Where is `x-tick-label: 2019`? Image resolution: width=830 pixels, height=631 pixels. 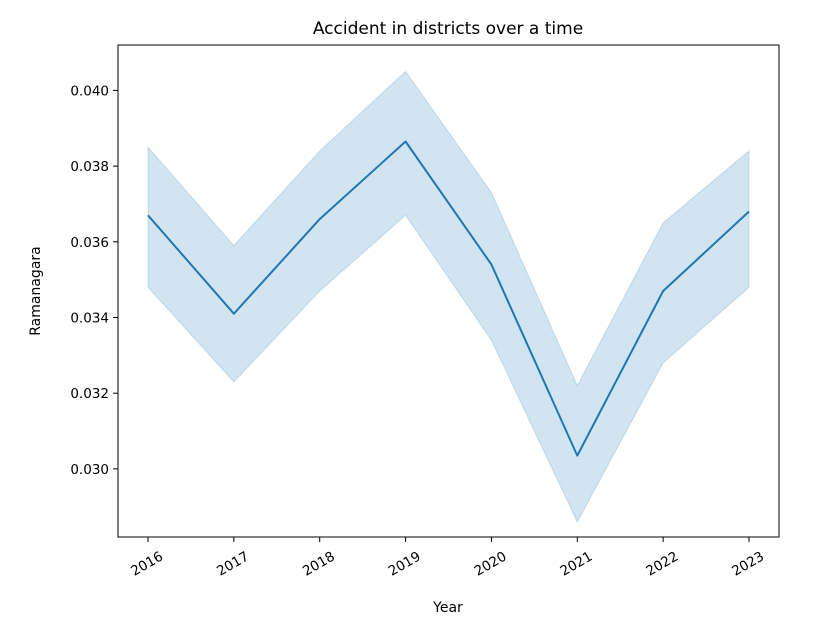
x-tick-label: 2019 is located at coordinates (405, 564).